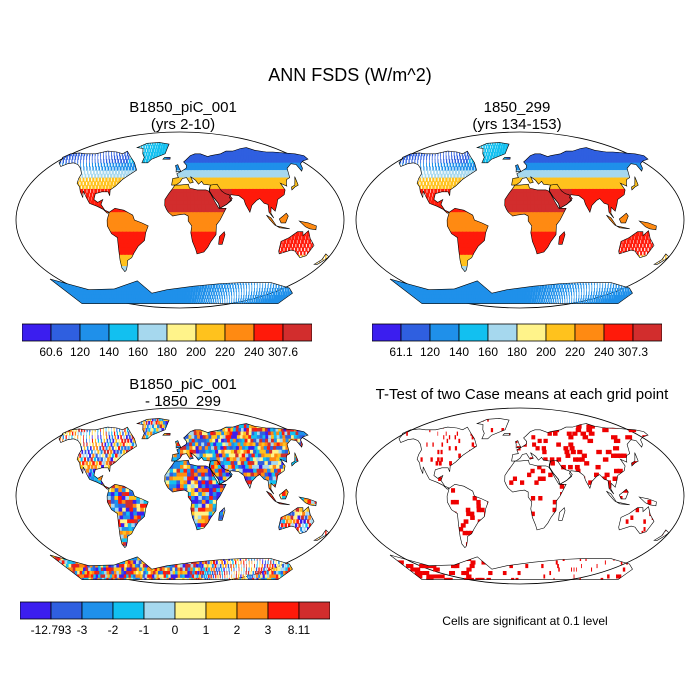 The height and width of the screenshot is (700, 700). I want to click on map-bottom-right, so click(520, 496).